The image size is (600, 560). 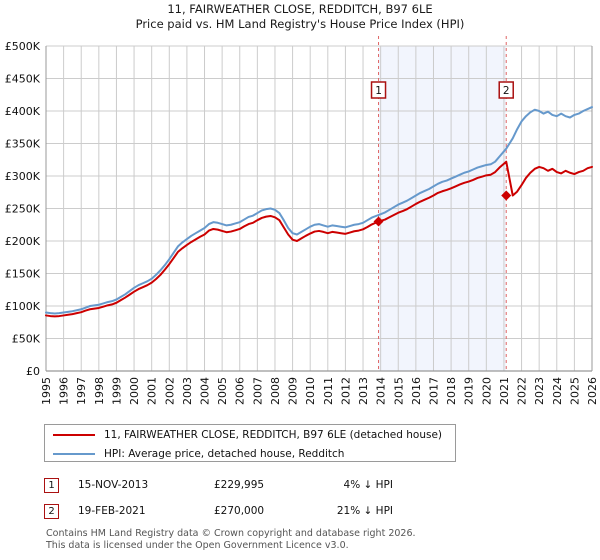 I want to click on x-axis-tick-label: 2023, so click(x=539, y=391).